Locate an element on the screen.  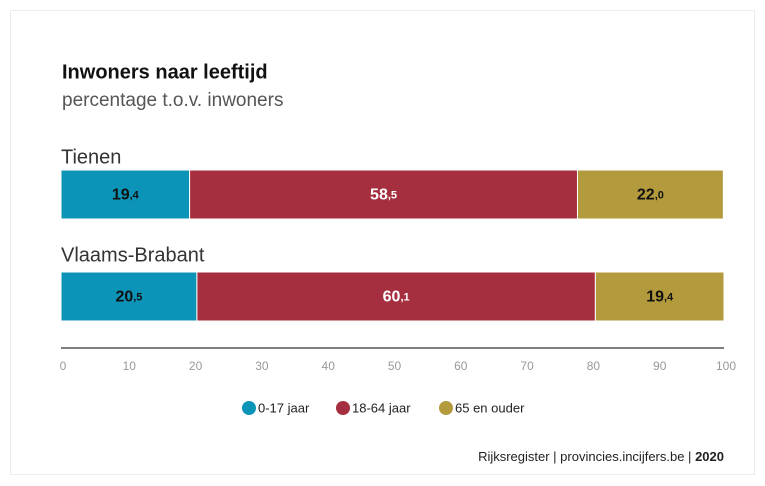
value-label: 20,5 is located at coordinates (128, 297).